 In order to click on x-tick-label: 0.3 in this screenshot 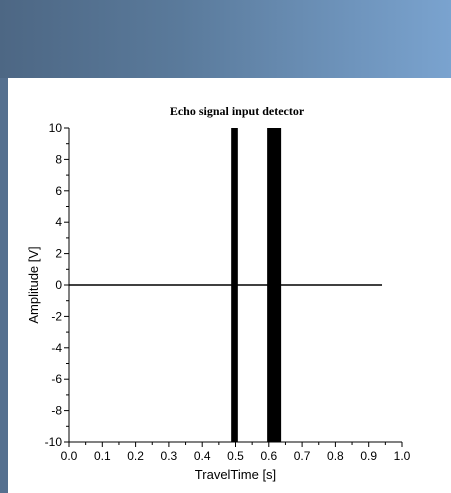, I will do `click(169, 456)`.